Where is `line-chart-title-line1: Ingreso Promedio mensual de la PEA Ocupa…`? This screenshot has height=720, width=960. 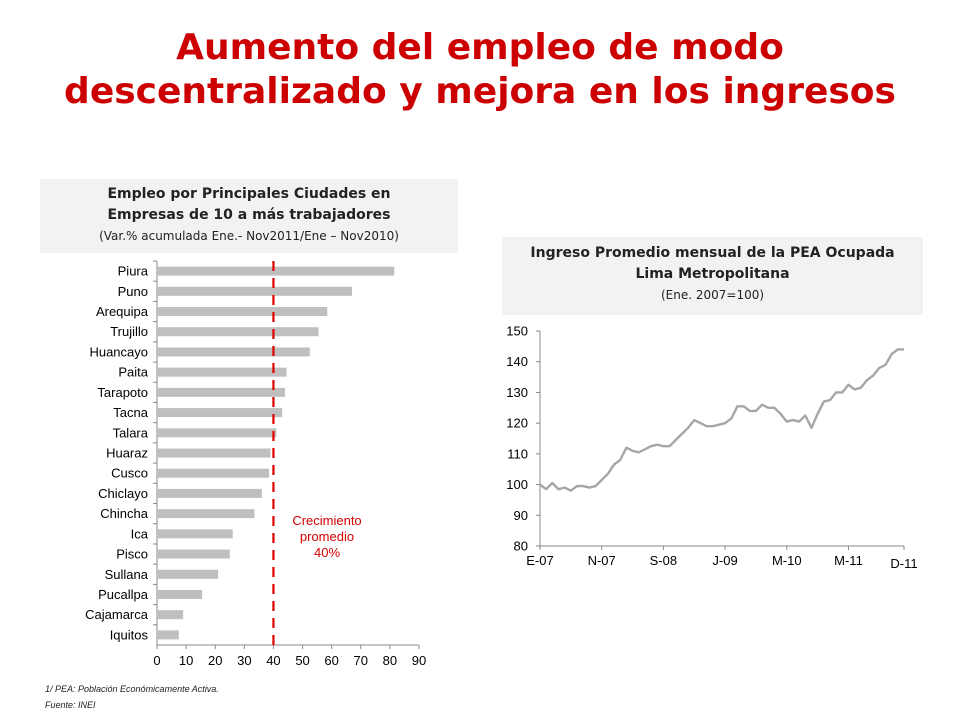
line-chart-title-line1: Ingreso Promedio mensual de la PEA Ocupa… is located at coordinates (712, 253).